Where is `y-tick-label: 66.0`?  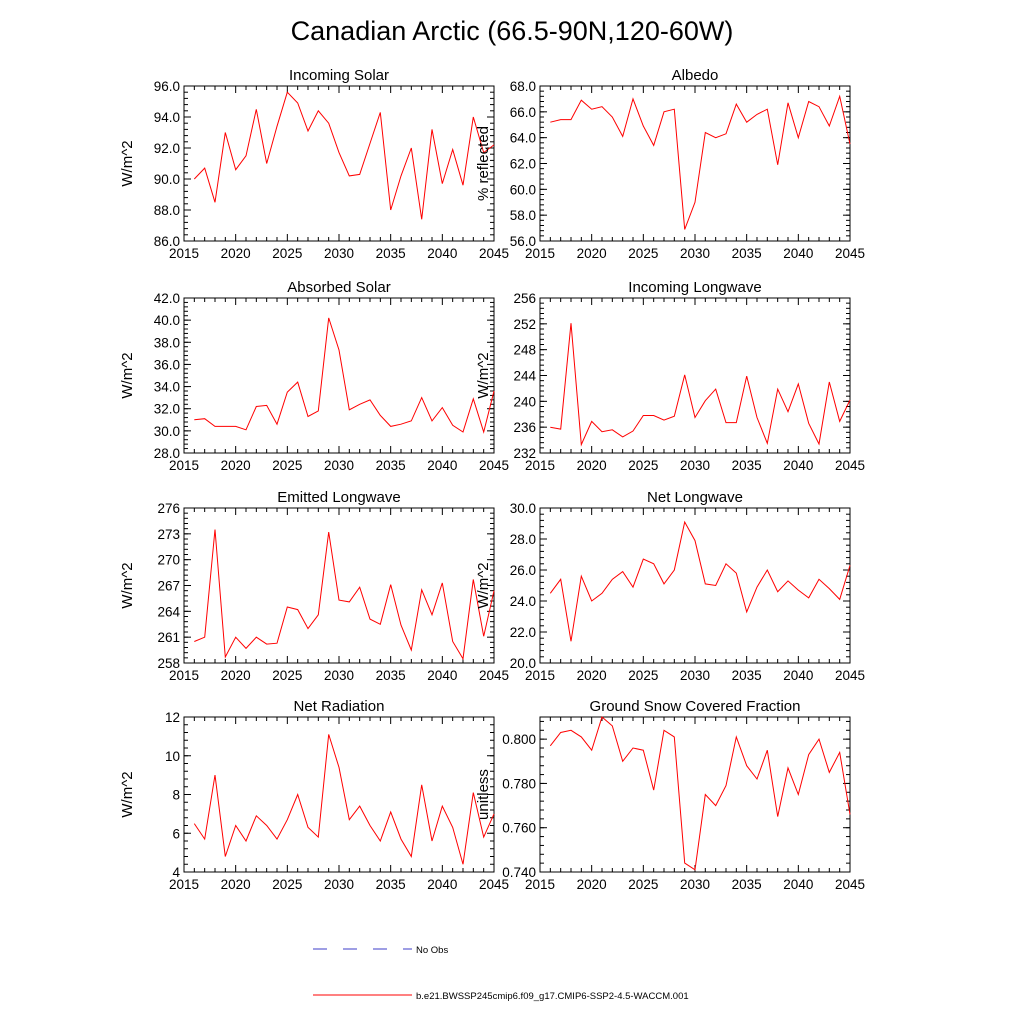 y-tick-label: 66.0 is located at coordinates (523, 112).